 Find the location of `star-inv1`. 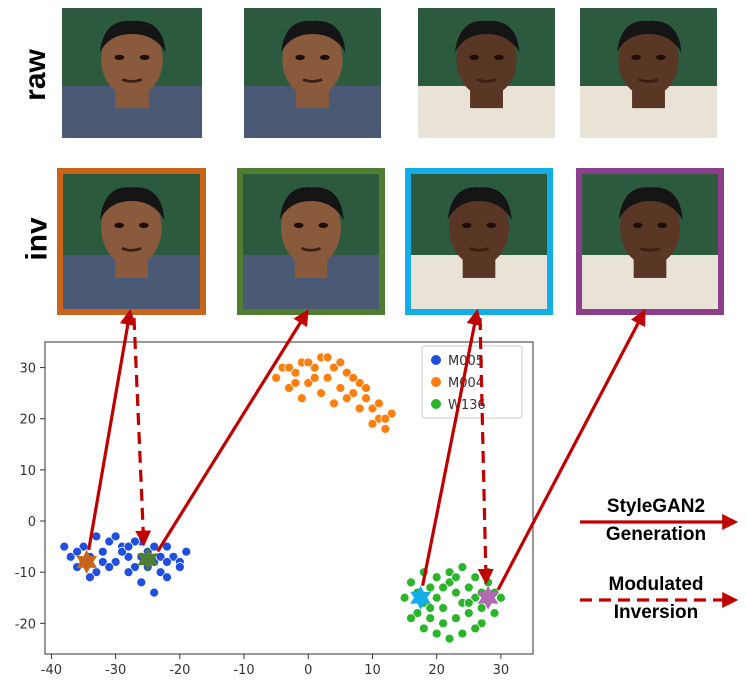

star-inv1 is located at coordinates (87, 561).